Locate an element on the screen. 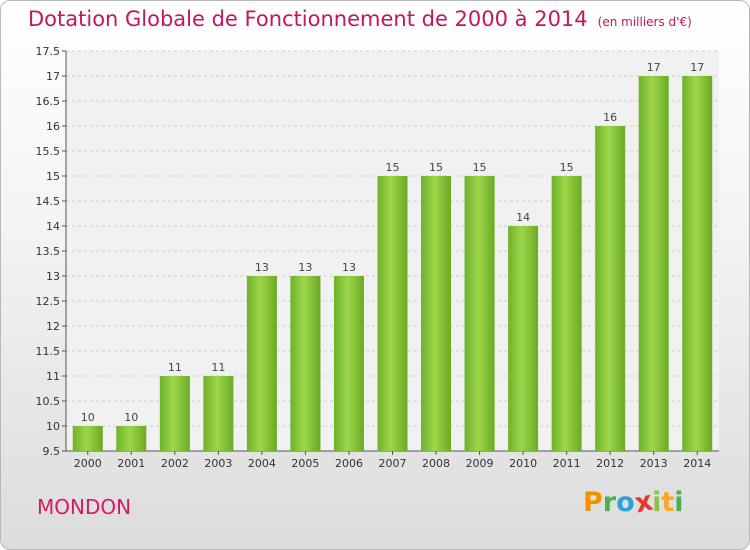 The image size is (750, 550). data-label-2000: 10 is located at coordinates (88, 417).